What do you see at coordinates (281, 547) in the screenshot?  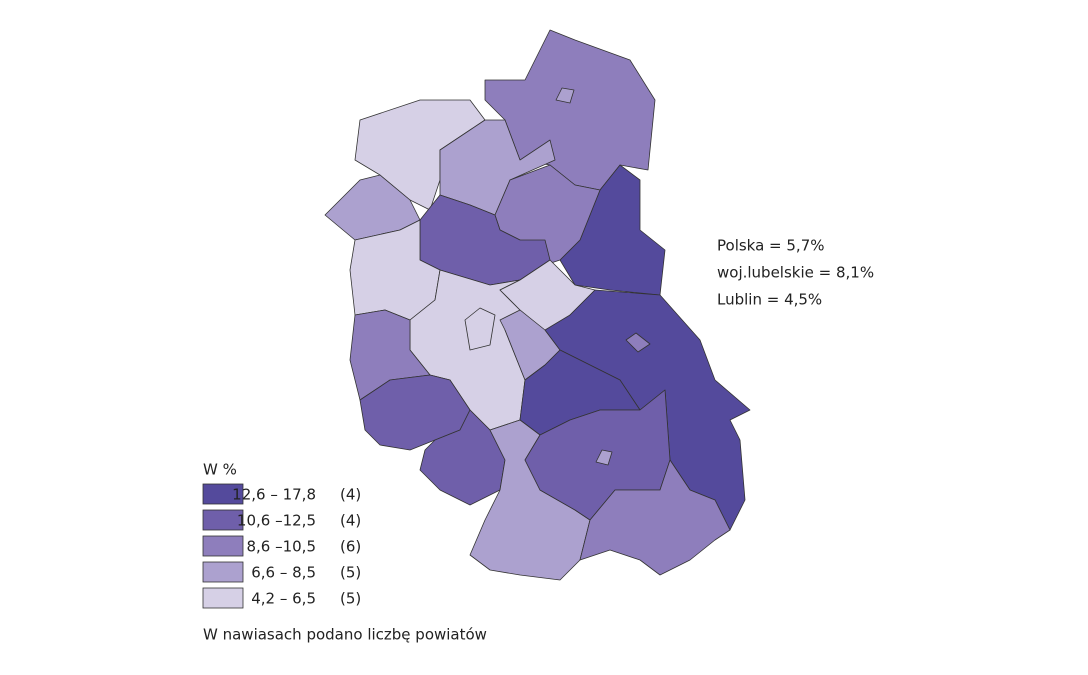 I see `legend-range: 8,6 –10,5` at bounding box center [281, 547].